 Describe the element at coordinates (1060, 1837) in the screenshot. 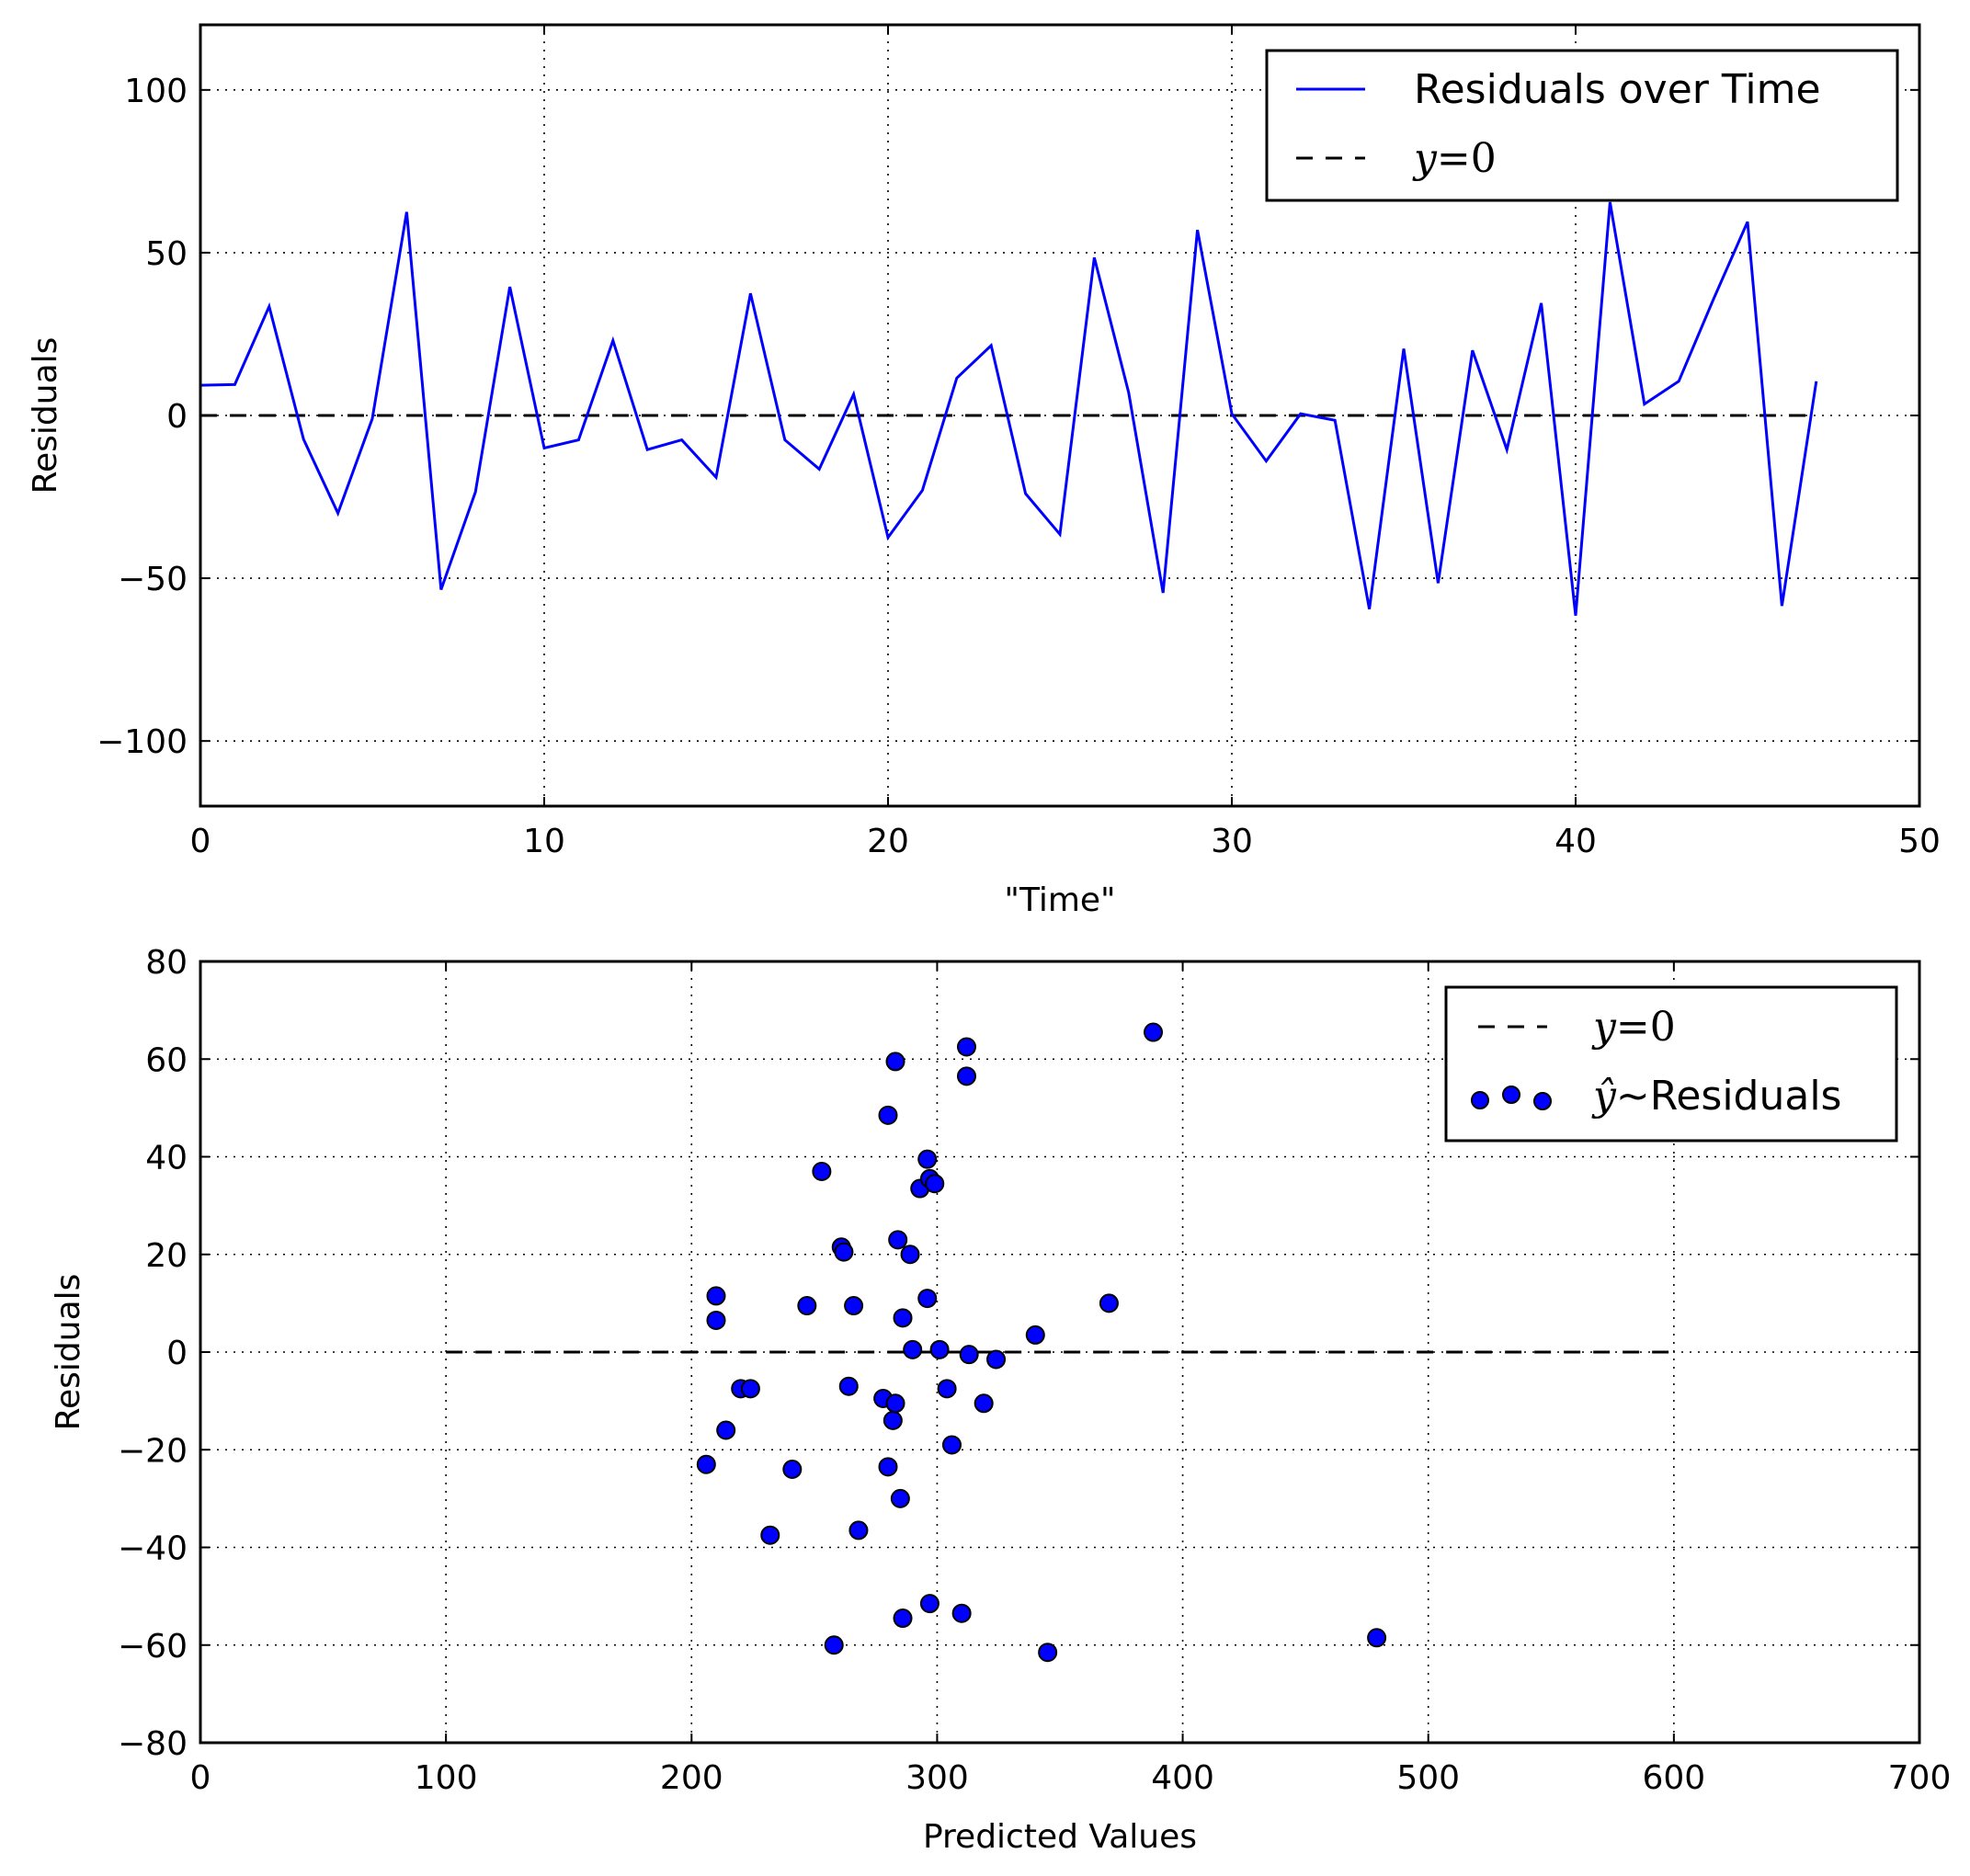

I see `x-axis-label: Predicted Values` at that location.